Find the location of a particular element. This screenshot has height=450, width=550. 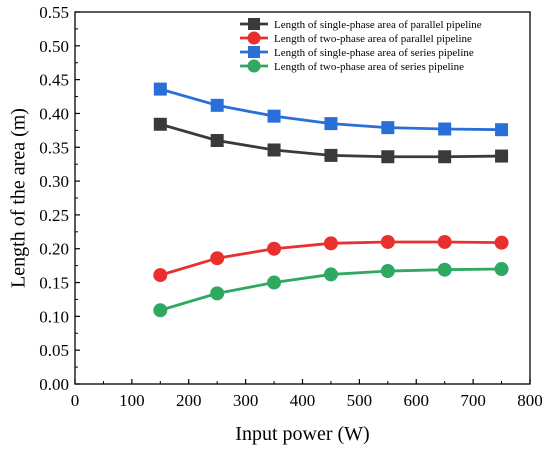

y-tick-label: 0.45 is located at coordinates (54, 80).